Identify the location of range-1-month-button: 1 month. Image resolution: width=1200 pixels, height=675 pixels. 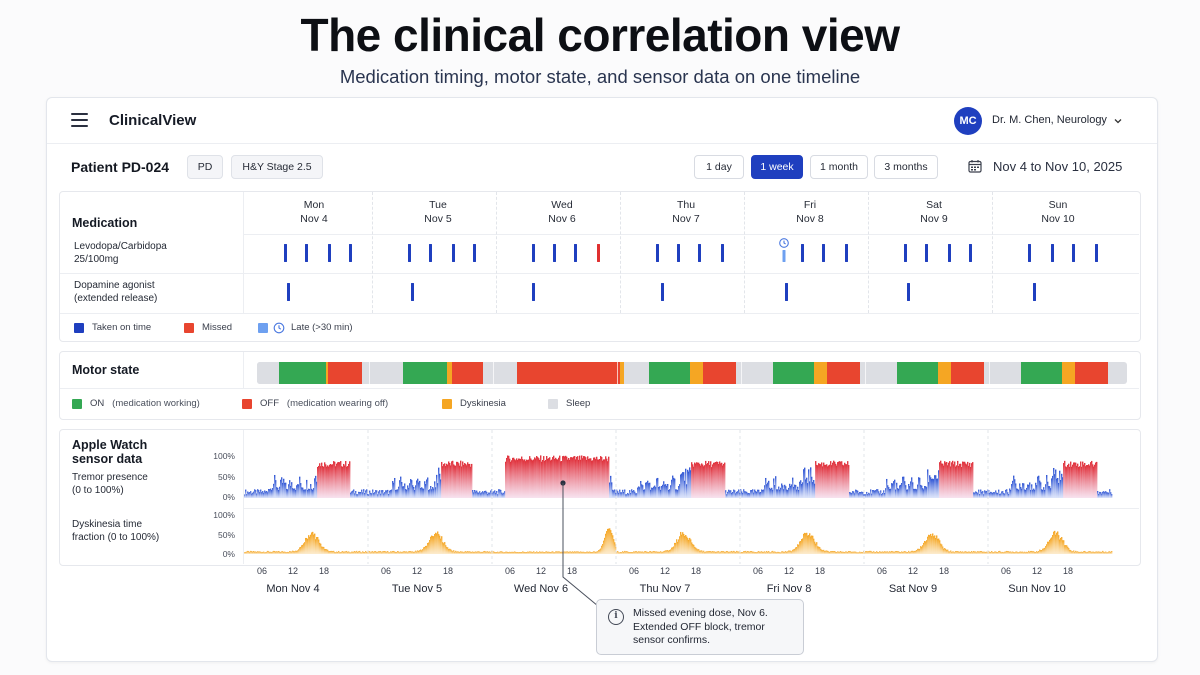
(839, 167).